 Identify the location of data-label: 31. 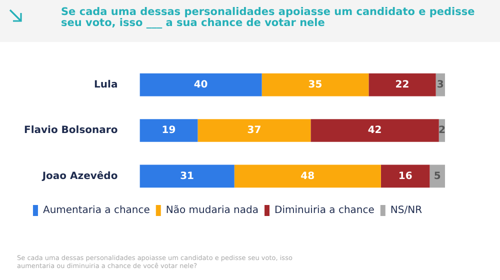
(187, 176).